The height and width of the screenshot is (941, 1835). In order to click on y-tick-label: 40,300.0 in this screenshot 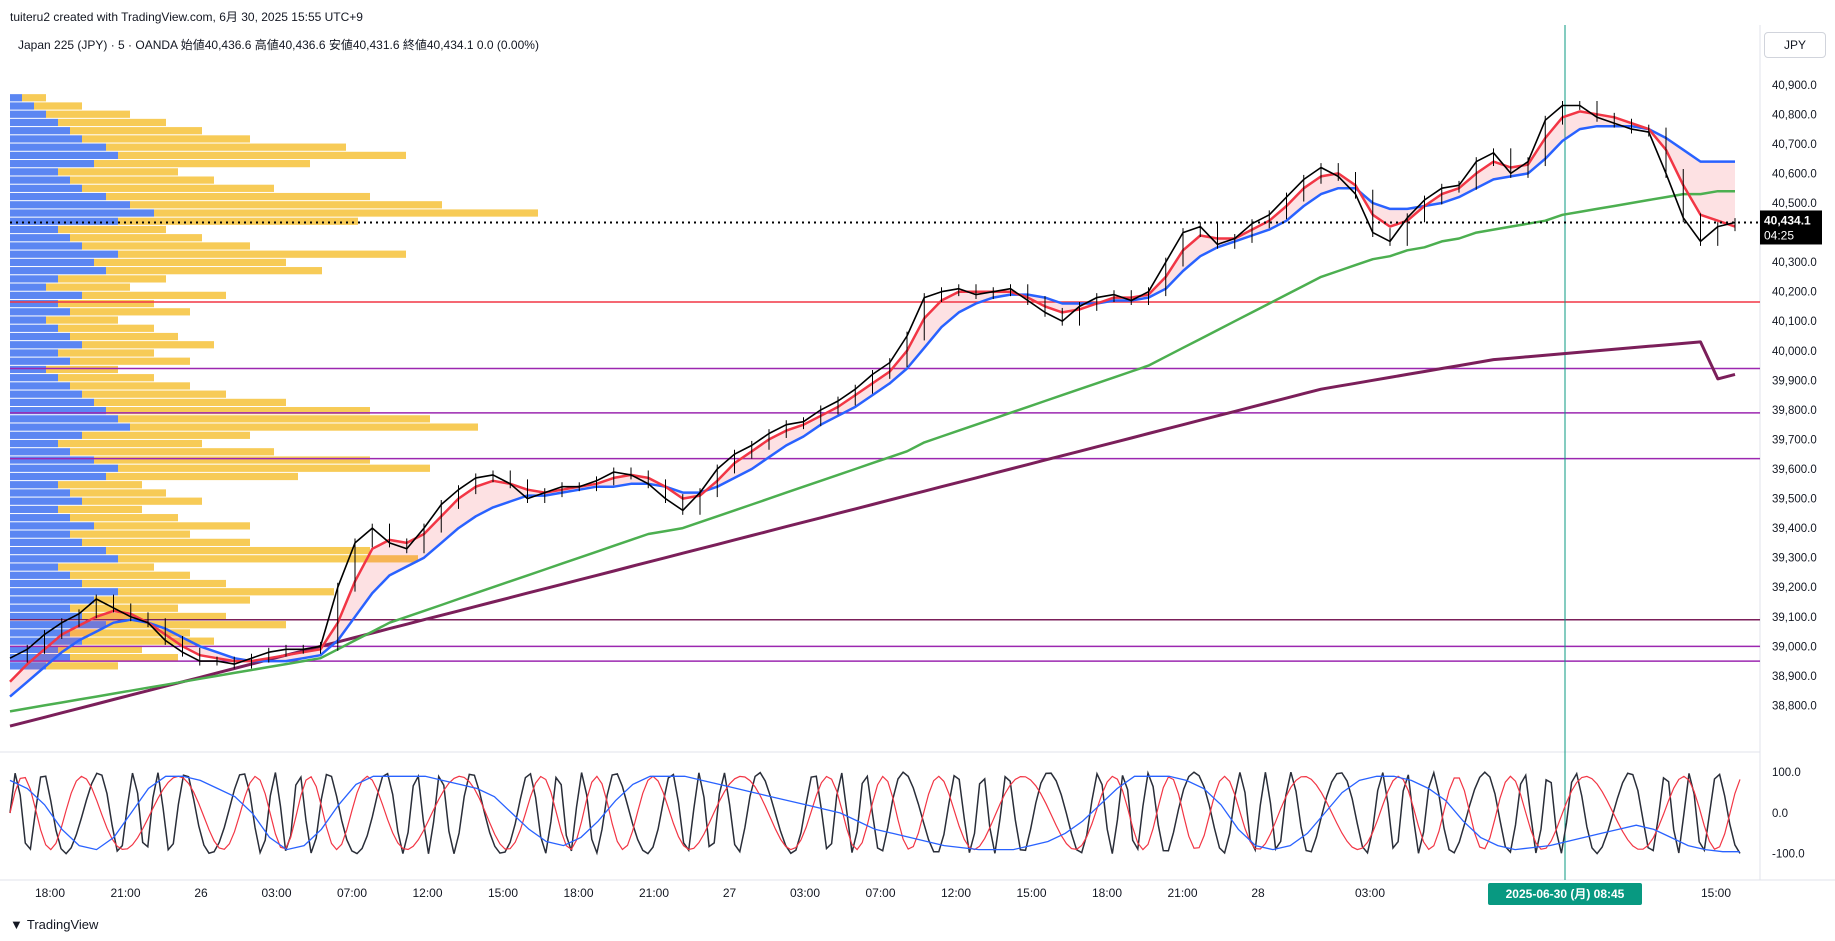, I will do `click(1794, 263)`.